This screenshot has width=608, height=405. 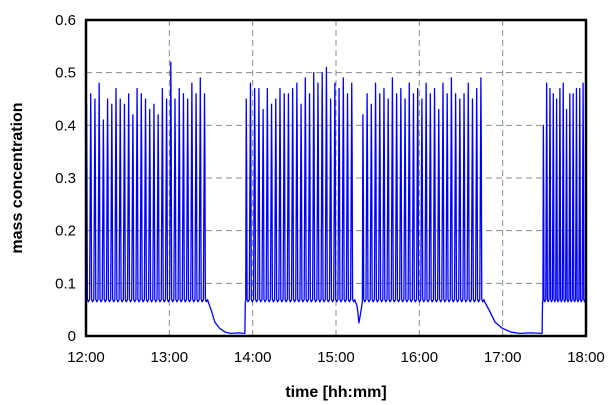 I want to click on y-tick-labels: 0 0.1 0.2 0.3 0.4 0.5 0.6, so click(x=65, y=178).